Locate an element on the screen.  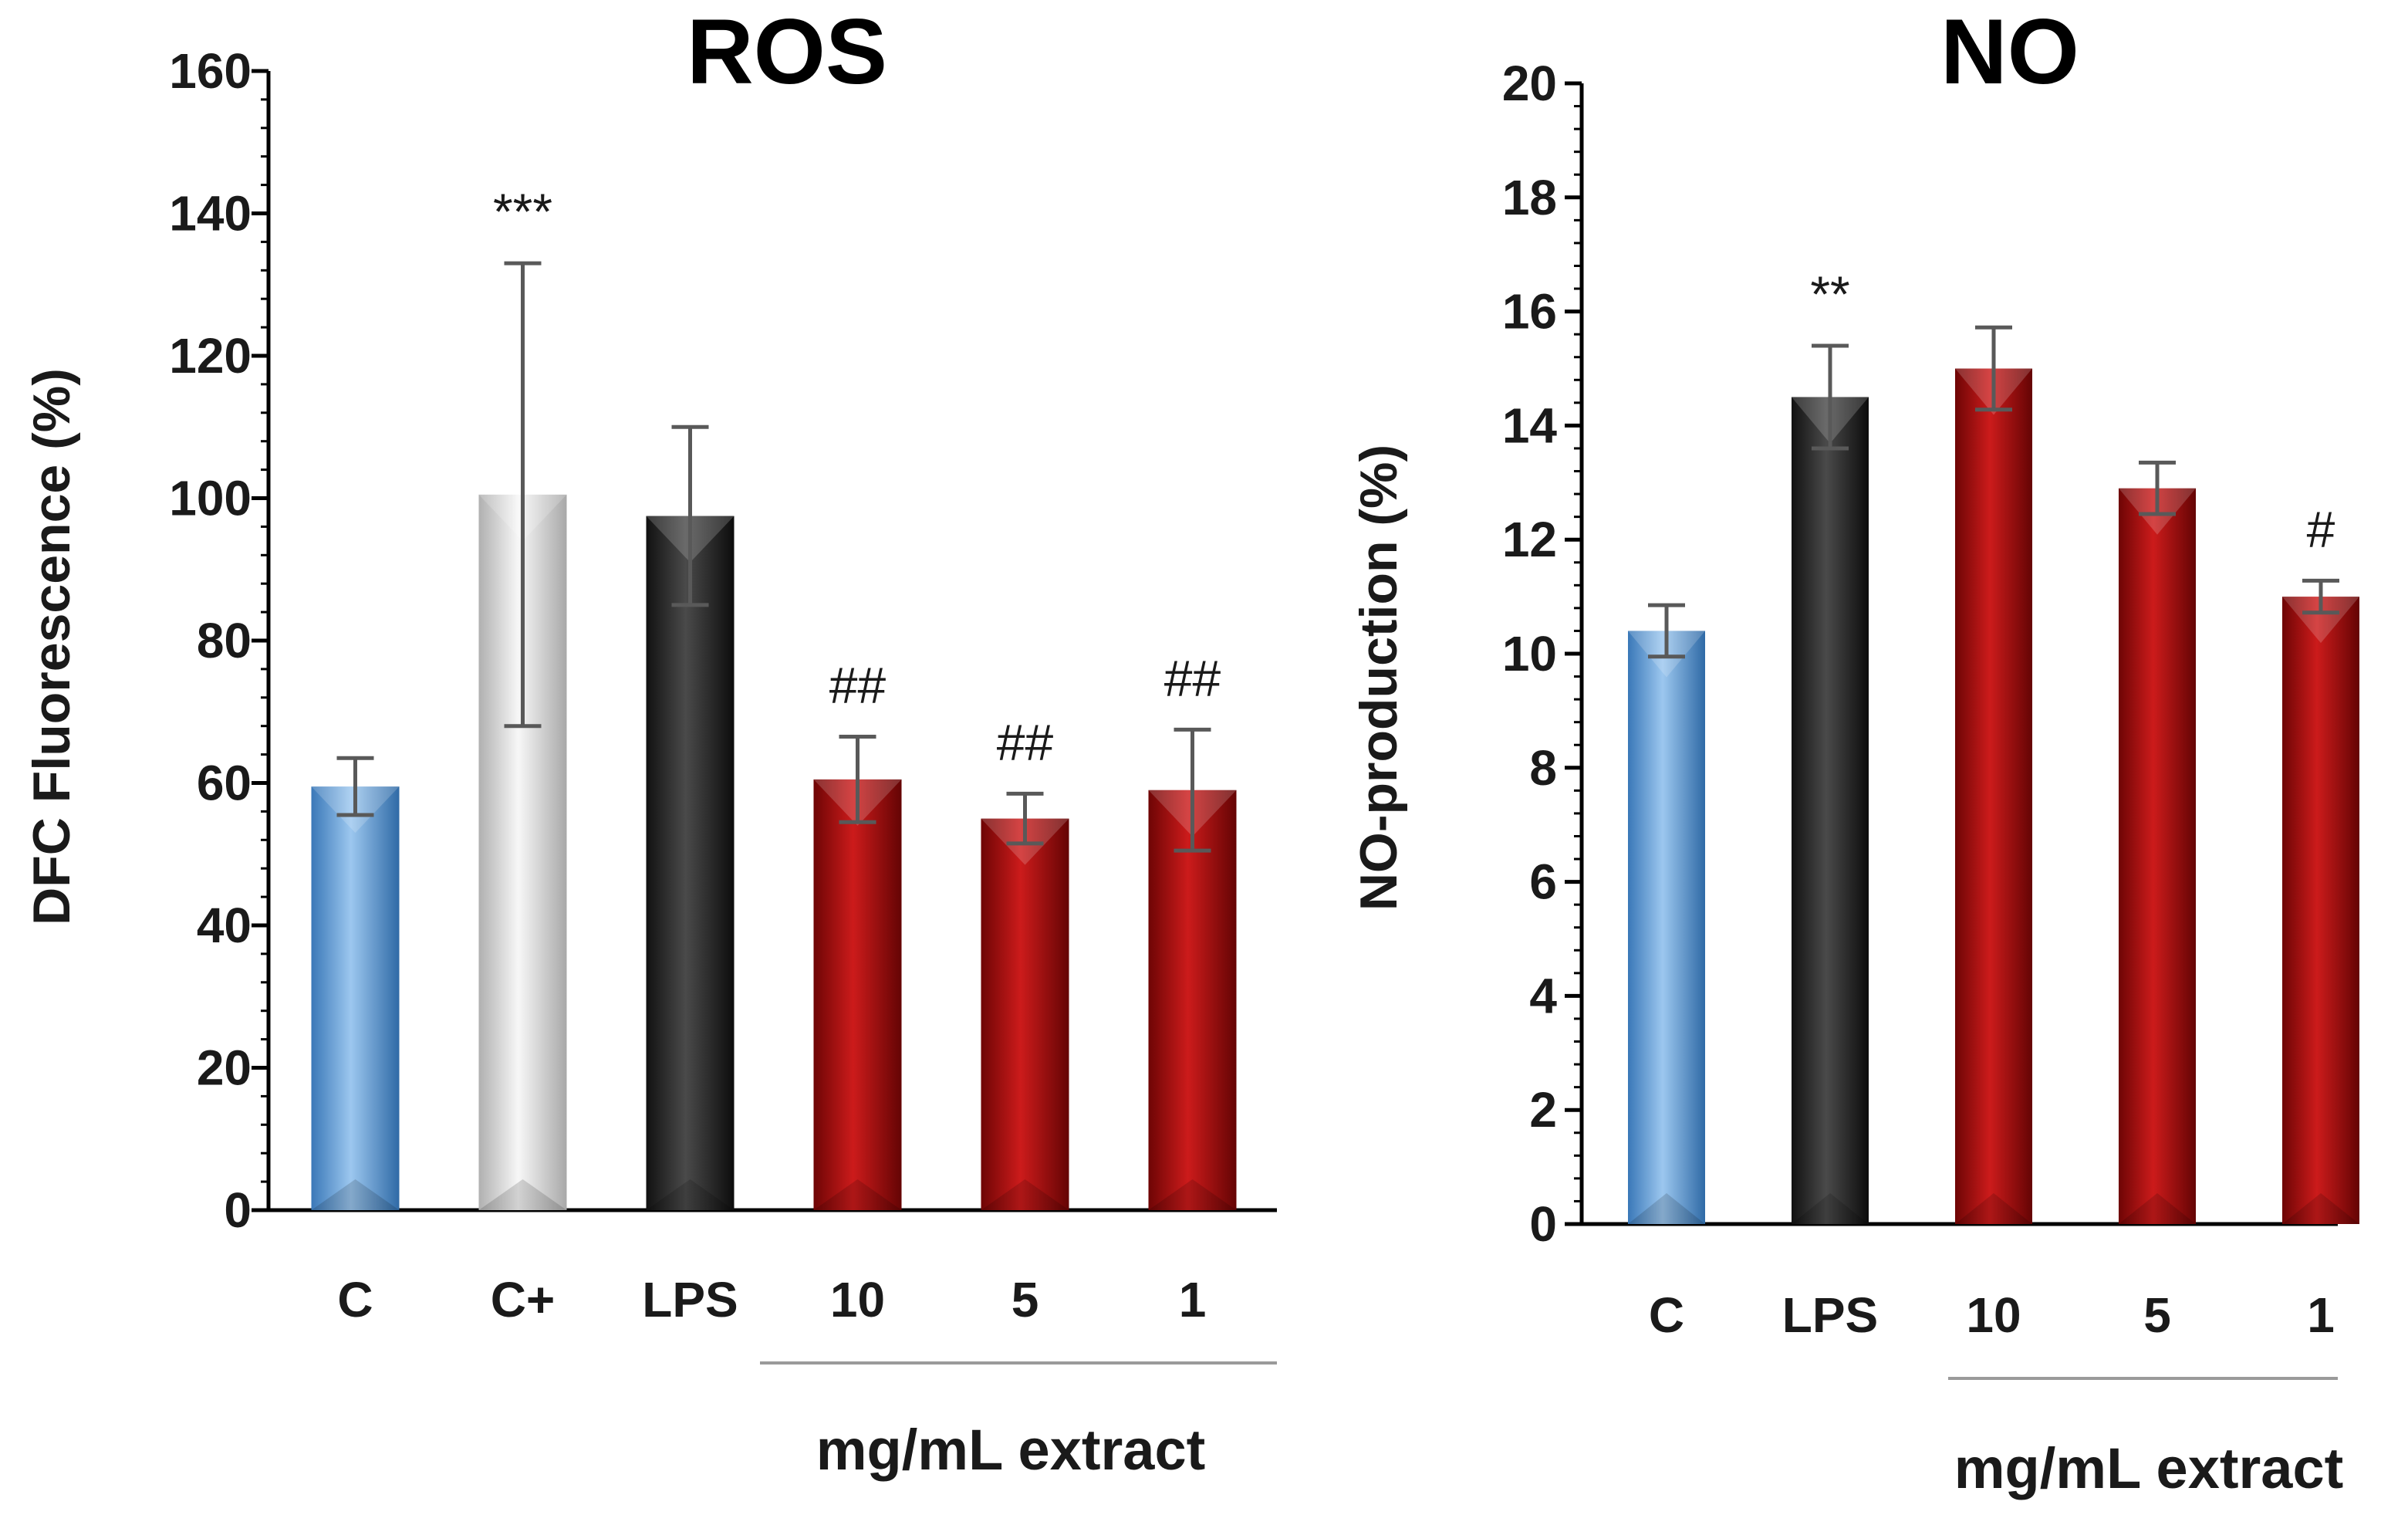
y-tick-label: 18 is located at coordinates (1529, 197).